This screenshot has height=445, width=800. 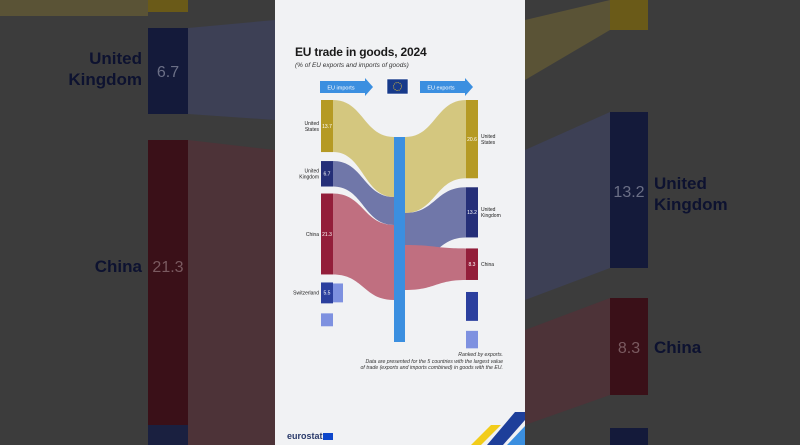 I want to click on flows-layer, so click(x=399, y=200).